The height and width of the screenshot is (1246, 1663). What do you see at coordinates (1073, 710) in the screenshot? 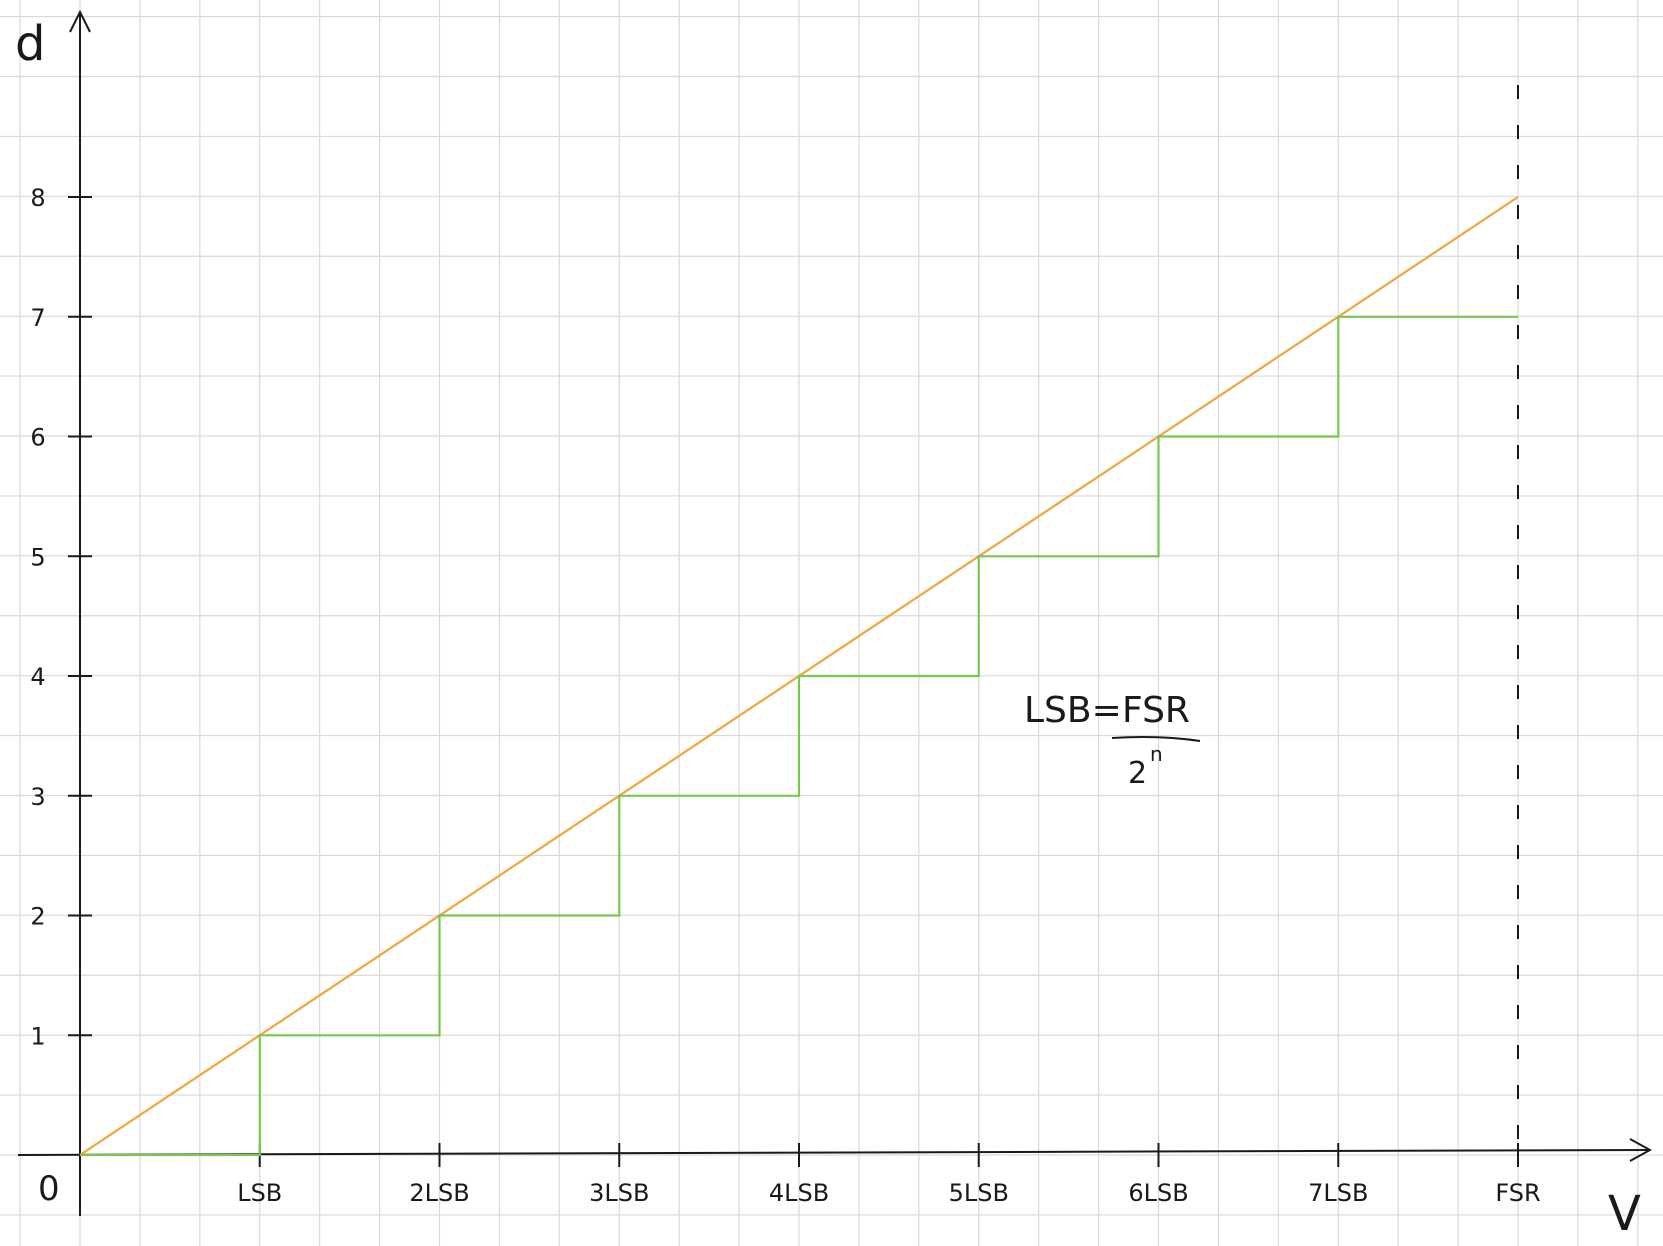
I see `formula-lhs: LSB=` at bounding box center [1073, 710].